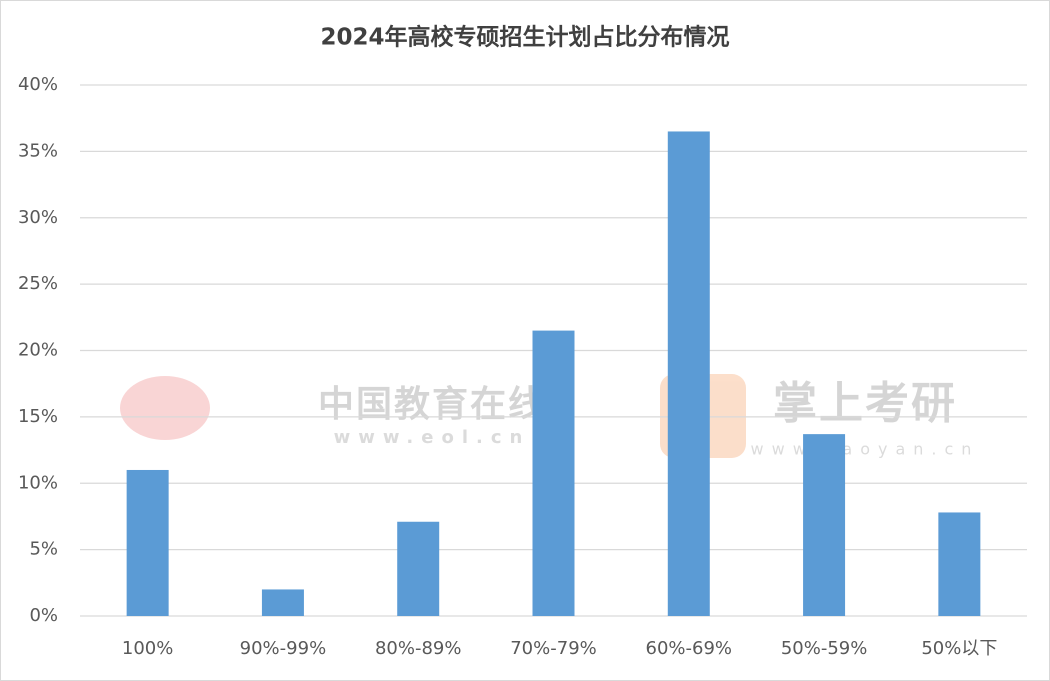 This screenshot has width=1050, height=681. What do you see at coordinates (865, 449) in the screenshot?
I see `watermark-text: www.kaoyan.cn` at bounding box center [865, 449].